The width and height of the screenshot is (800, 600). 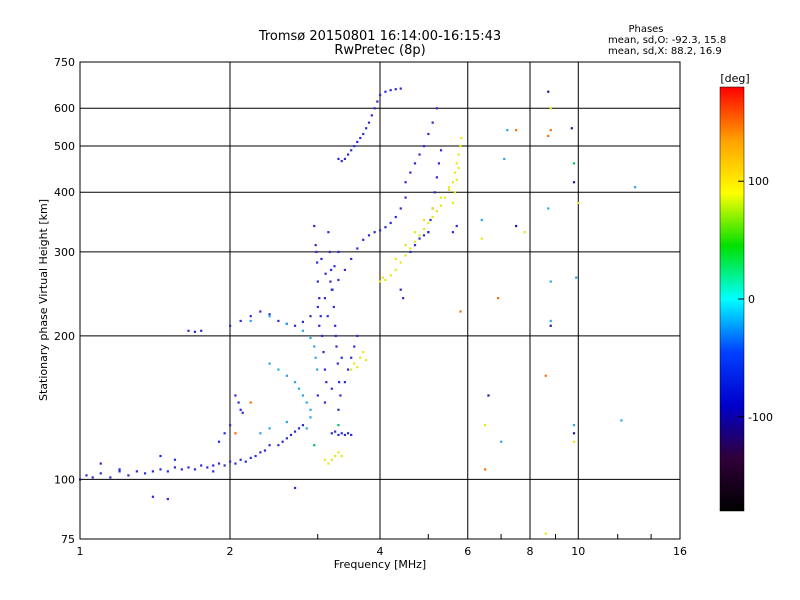 I want to click on y-axis-label: Stationary phase Virtual Height [km], so click(x=43, y=300).